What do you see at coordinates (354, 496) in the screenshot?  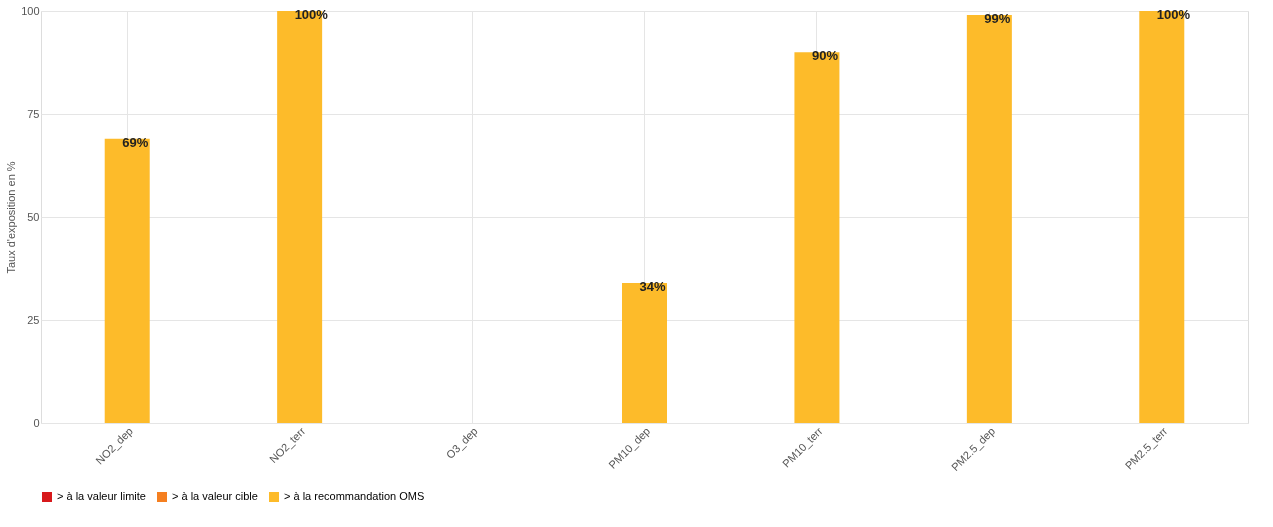 I see `legend-label: > à la recommandation OMS` at bounding box center [354, 496].